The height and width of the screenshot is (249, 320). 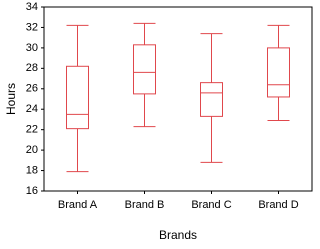 I want to click on y-tick-label: 34, so click(x=32, y=7).